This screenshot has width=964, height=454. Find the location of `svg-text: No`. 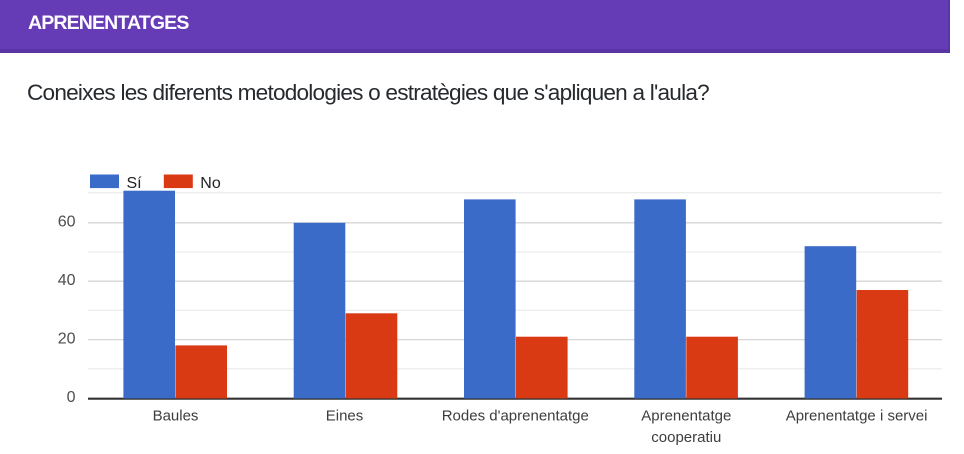

svg-text: No is located at coordinates (210, 183).